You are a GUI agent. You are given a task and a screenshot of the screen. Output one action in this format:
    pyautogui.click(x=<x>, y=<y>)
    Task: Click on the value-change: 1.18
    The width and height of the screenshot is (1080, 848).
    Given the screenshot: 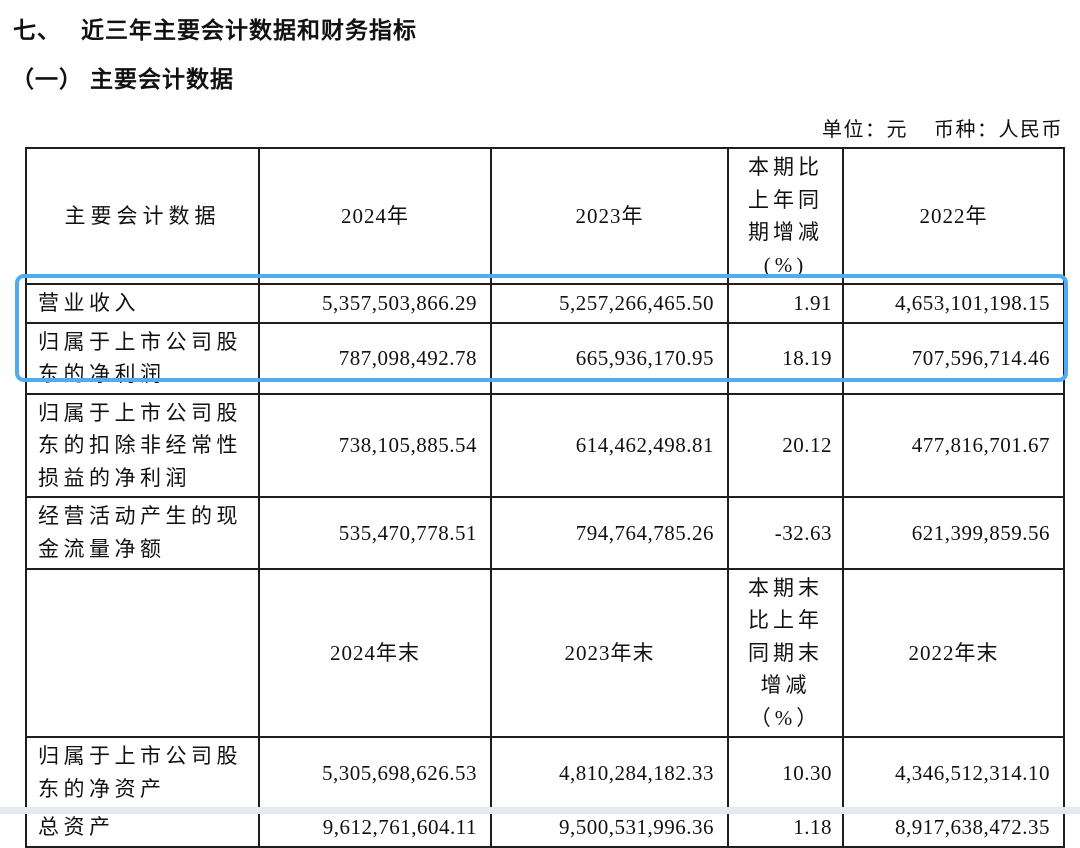 What is the action you would take?
    pyautogui.click(x=785, y=827)
    